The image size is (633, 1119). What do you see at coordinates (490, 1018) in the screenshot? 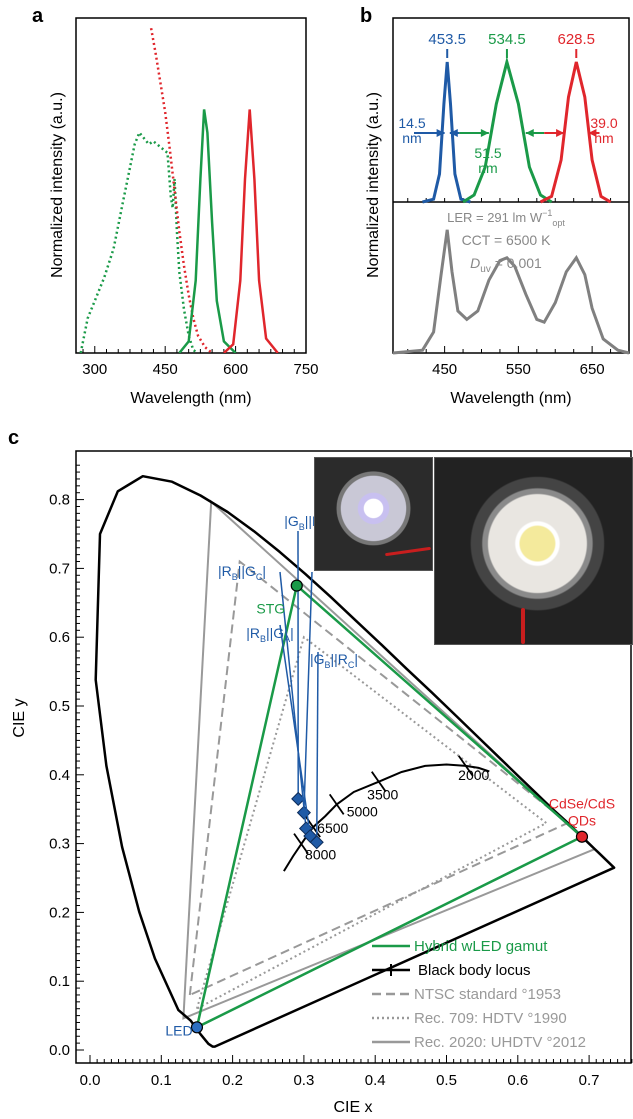
I see `legend-label: Rec. 709: HDTV °1990` at bounding box center [490, 1018].